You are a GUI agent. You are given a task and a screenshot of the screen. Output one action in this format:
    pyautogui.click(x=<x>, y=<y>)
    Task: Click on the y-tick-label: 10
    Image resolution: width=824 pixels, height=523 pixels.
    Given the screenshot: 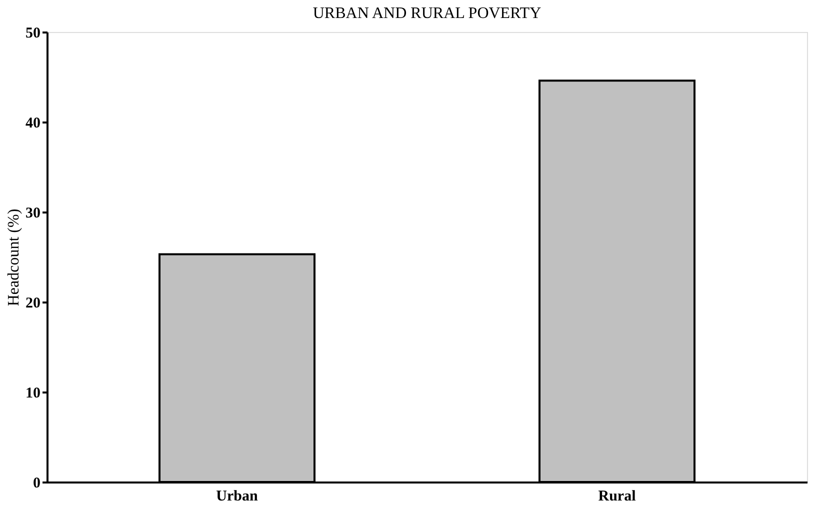 What is the action you would take?
    pyautogui.click(x=33, y=394)
    